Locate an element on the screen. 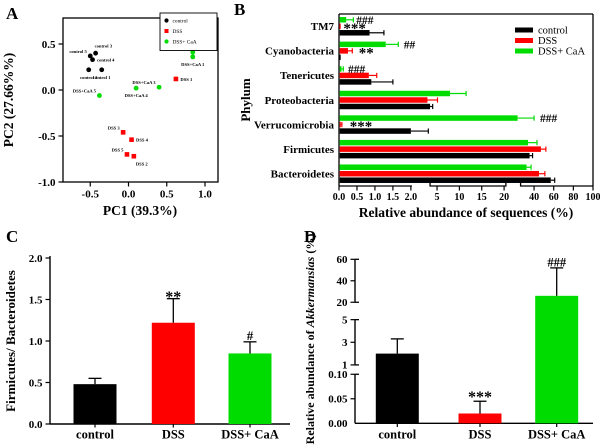 Image resolution: width=600 pixels, height=447 pixels. point-label: DSS 1 is located at coordinates (186, 79).